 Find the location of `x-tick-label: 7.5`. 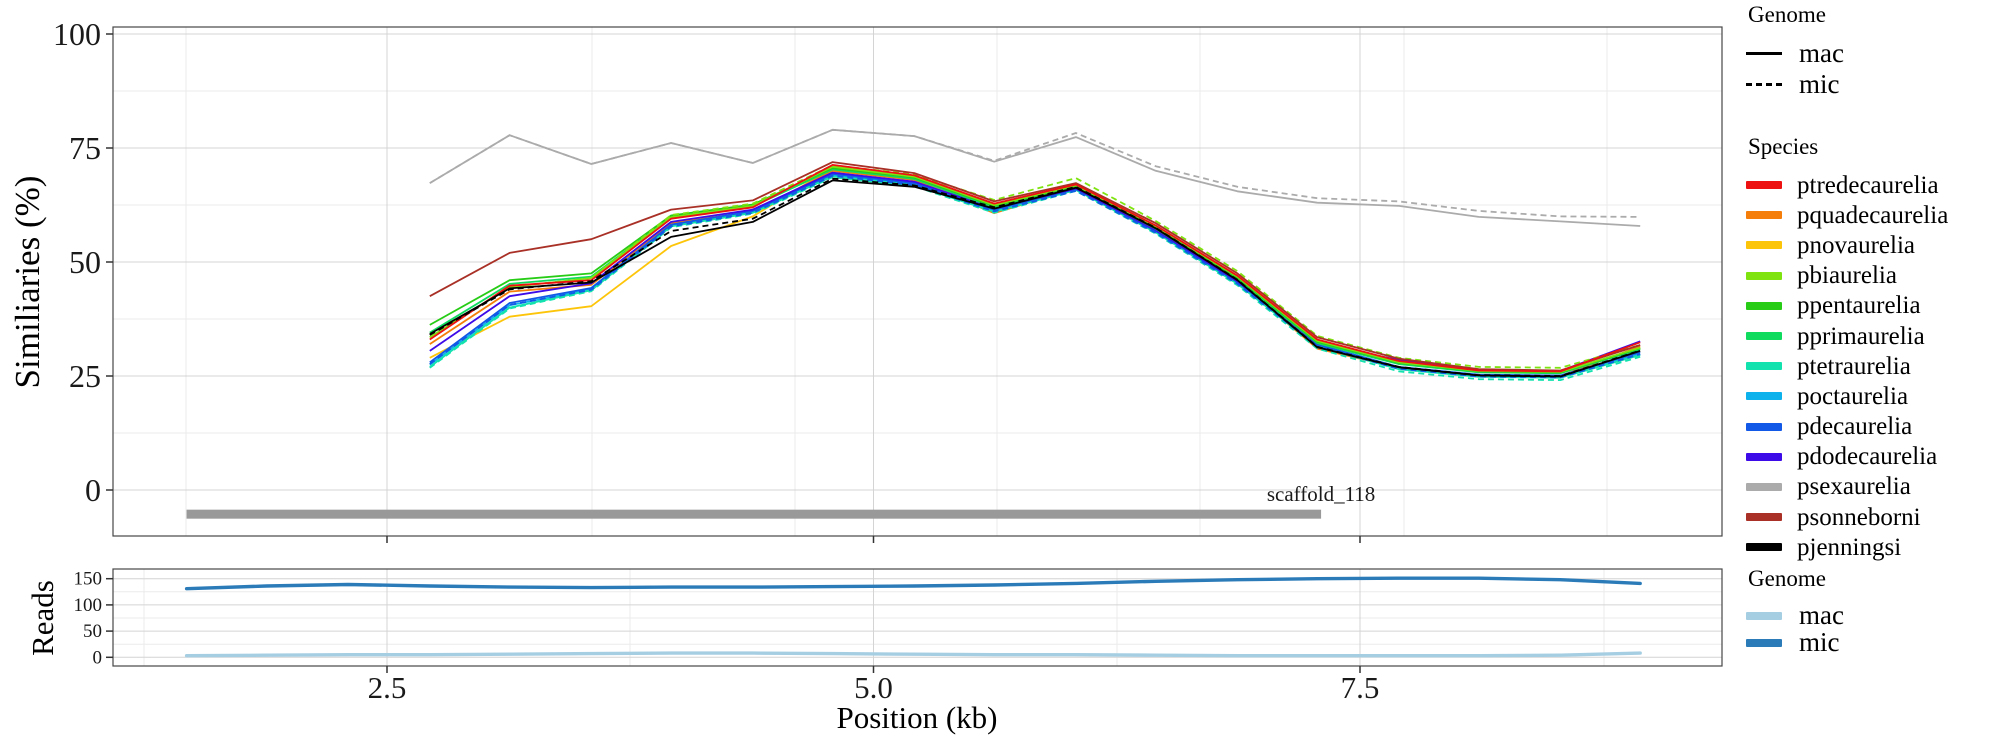

x-tick-label: 7.5 is located at coordinates (1360, 687).